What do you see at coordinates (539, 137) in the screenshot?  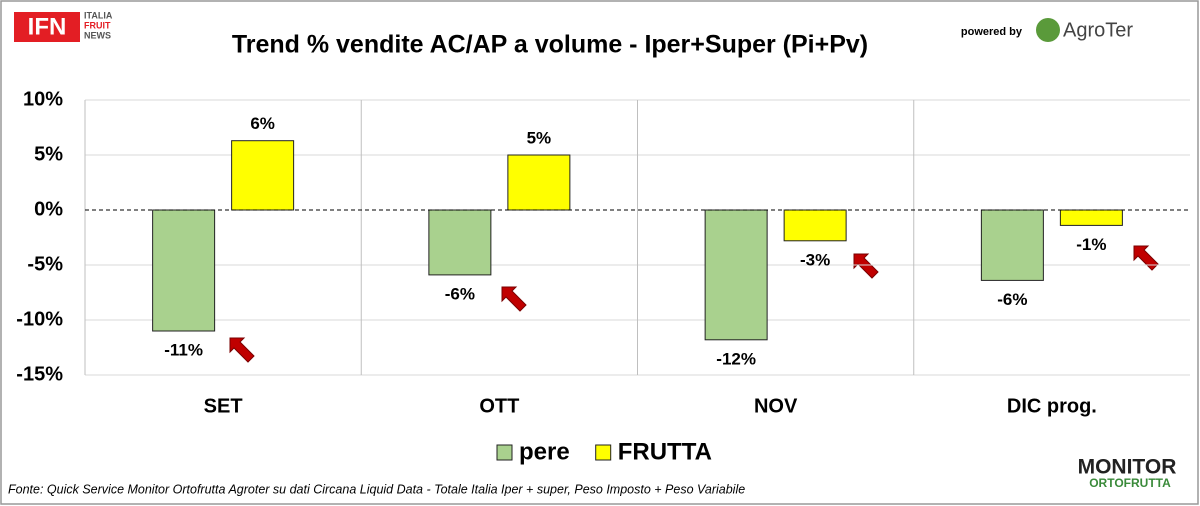 I see `value-label: 5%` at bounding box center [539, 137].